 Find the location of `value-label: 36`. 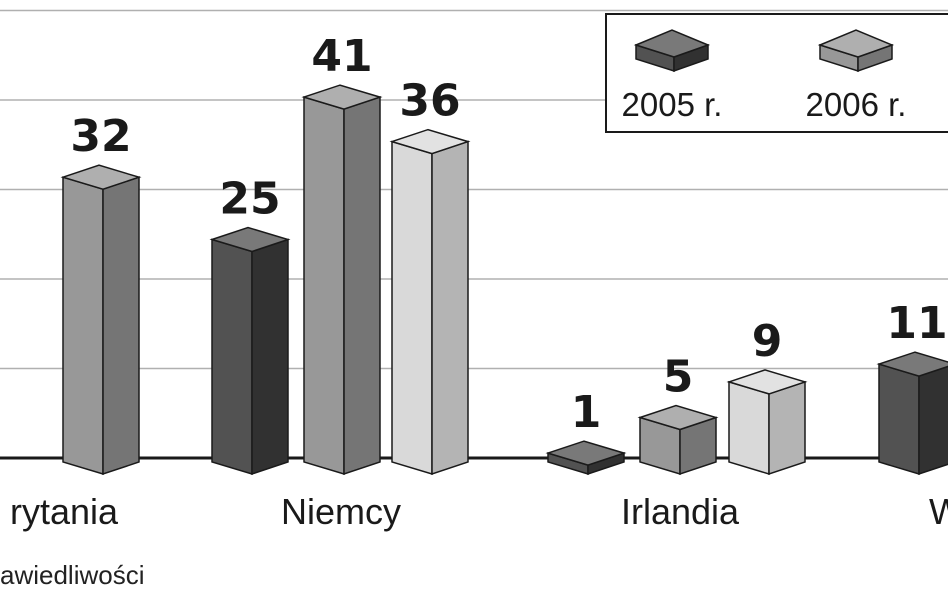

value-label: 36 is located at coordinates (429, 101).